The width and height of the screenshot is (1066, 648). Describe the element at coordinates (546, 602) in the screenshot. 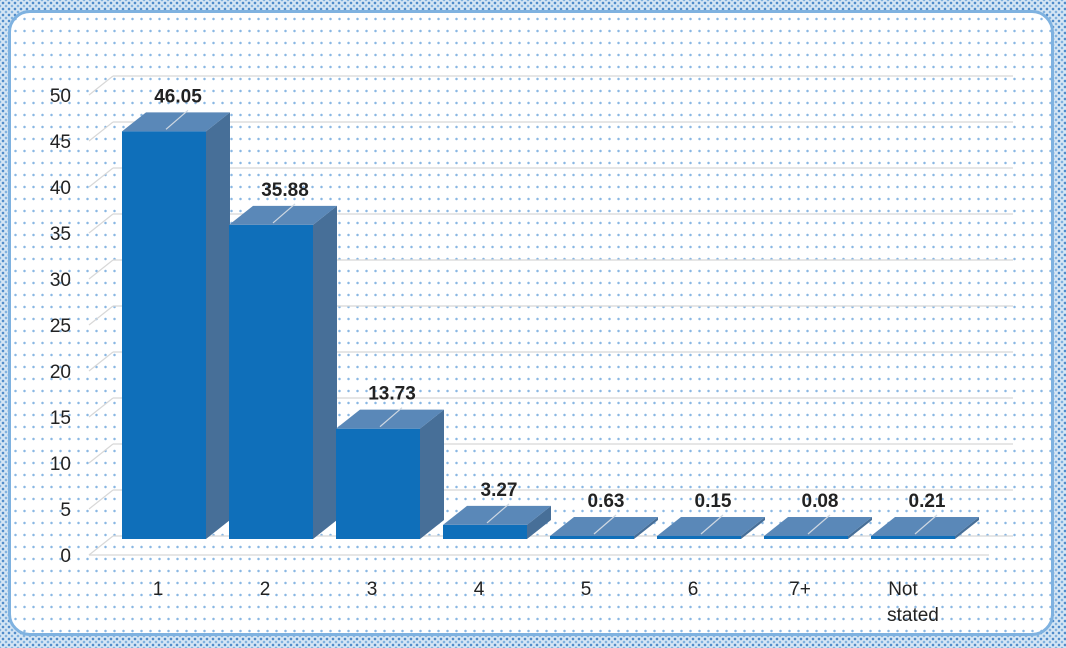

I see `x-axis-categories: 1 2 3 4 5 6 7+ Not stated` at that location.